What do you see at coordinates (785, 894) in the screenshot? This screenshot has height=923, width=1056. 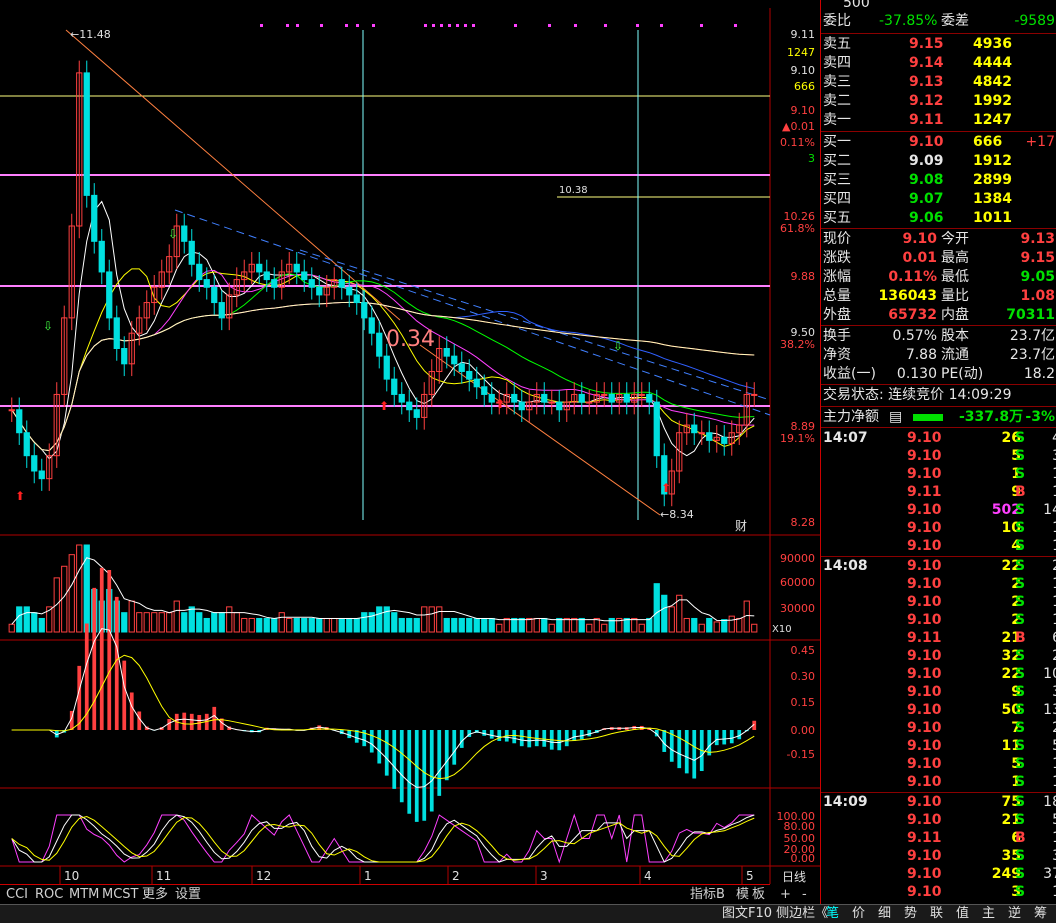 I see `zoom-in-button: +` at bounding box center [785, 894].